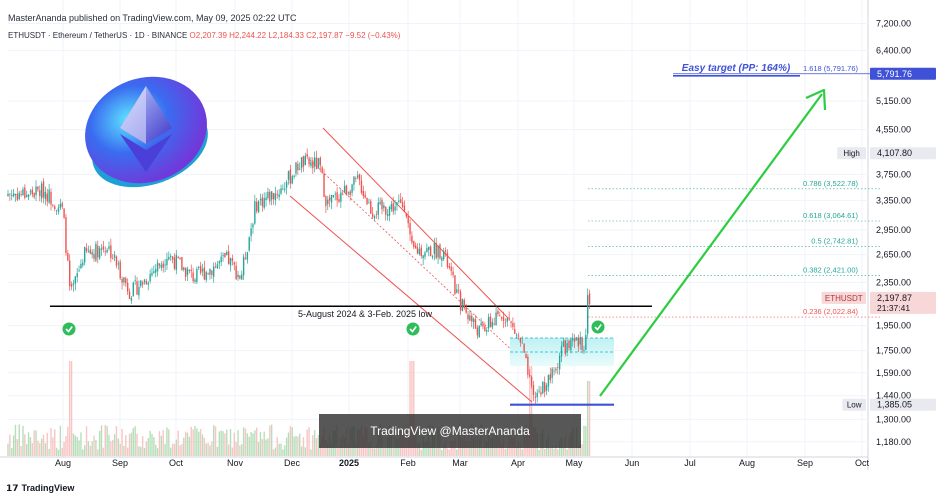 This screenshot has width=948, height=502. I want to click on badge-value-bg, so click(903, 73).